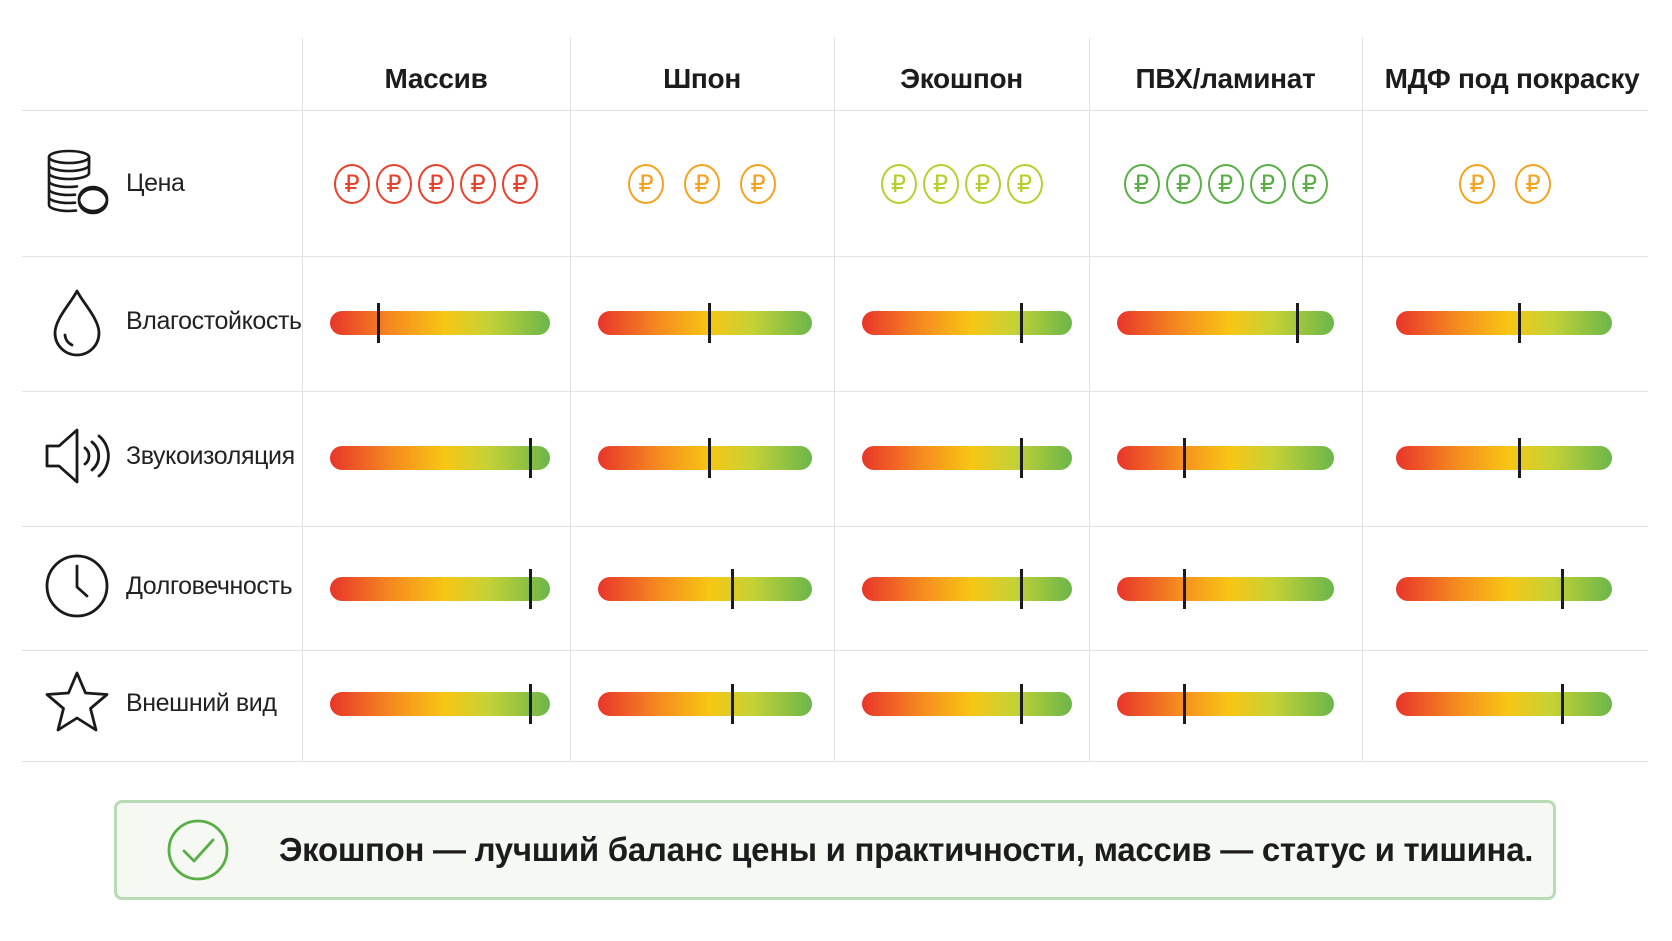 This screenshot has height=941, width=1672. Describe the element at coordinates (77, 183) in the screenshot. I see `coins-stack-icon` at that location.